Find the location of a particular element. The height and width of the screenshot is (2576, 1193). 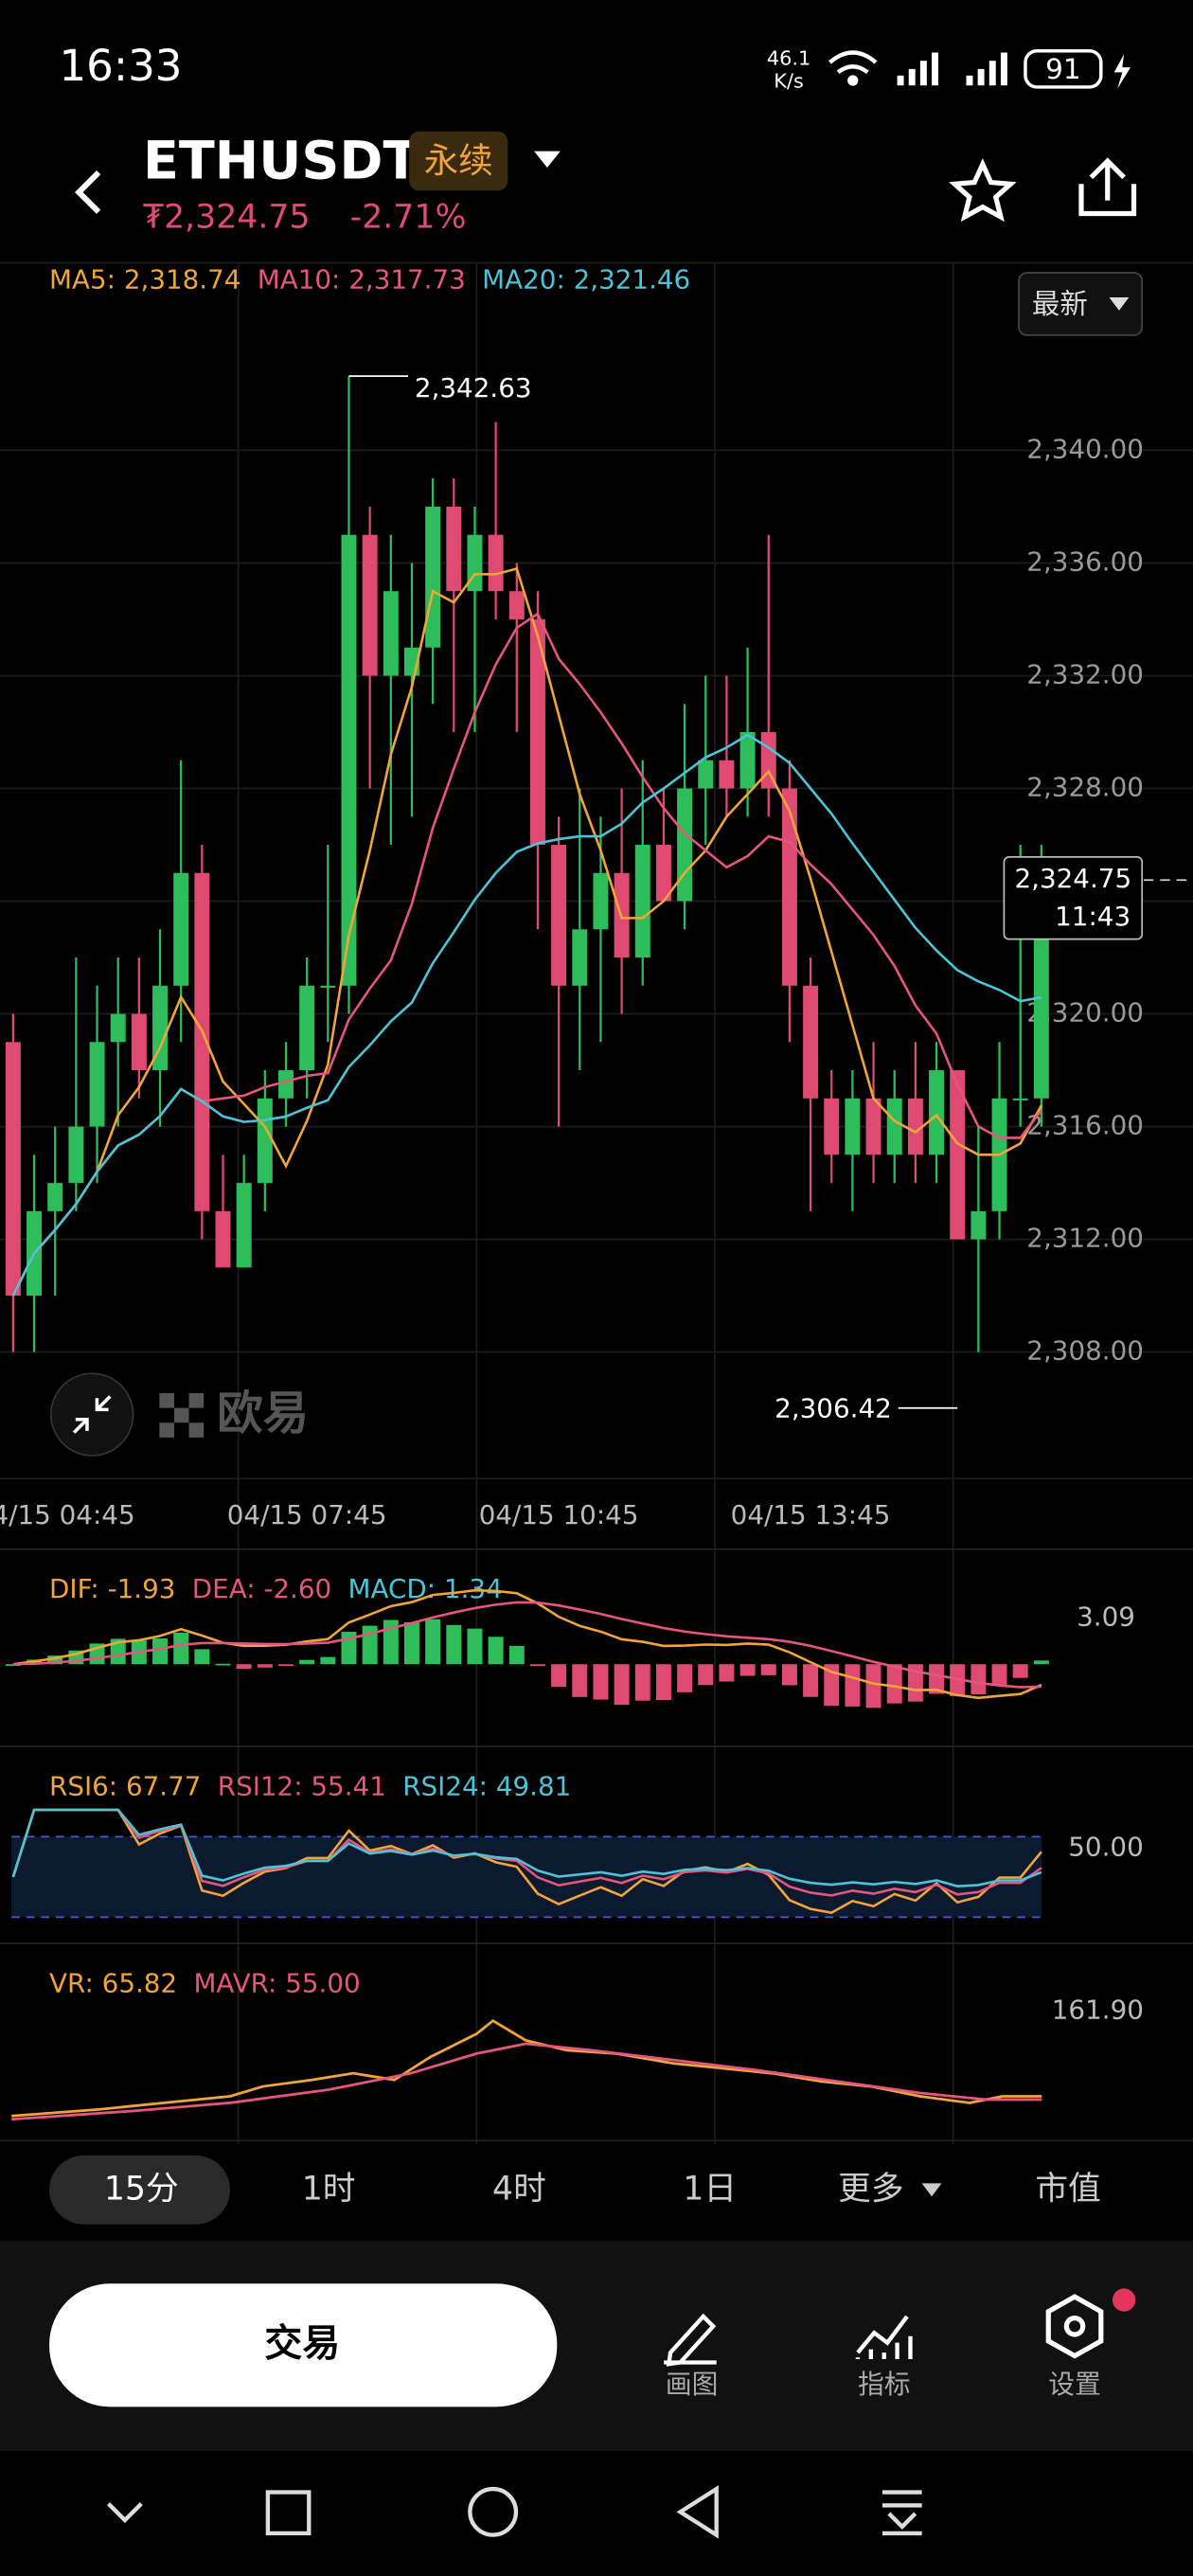

favorite-button is located at coordinates (983, 190).